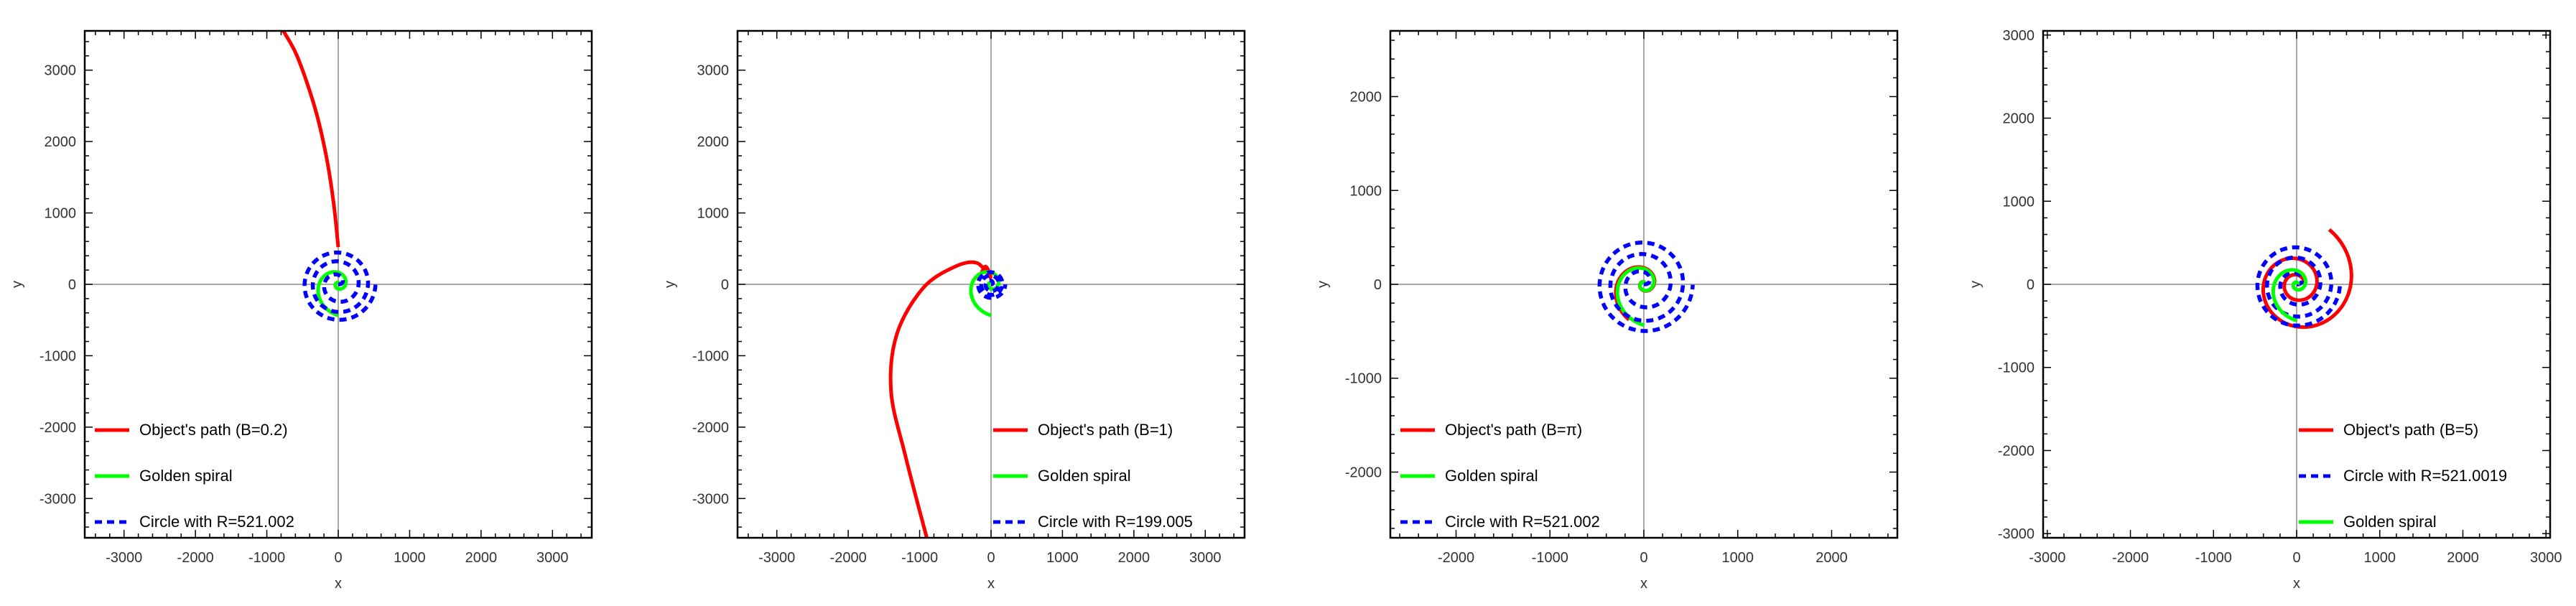 This screenshot has height=606, width=2576. What do you see at coordinates (2425, 476) in the screenshot?
I see `legend-label: Circle with R=521.0019` at bounding box center [2425, 476].